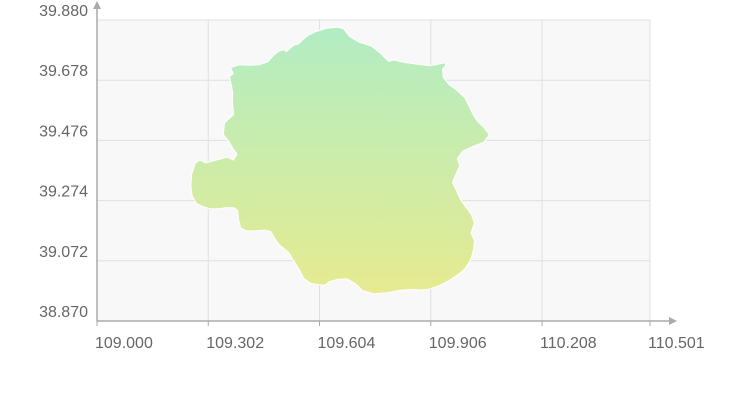 Image resolution: width=750 pixels, height=401 pixels. Describe the element at coordinates (235, 343) in the screenshot. I see `x-tick-label: 109.302` at that location.